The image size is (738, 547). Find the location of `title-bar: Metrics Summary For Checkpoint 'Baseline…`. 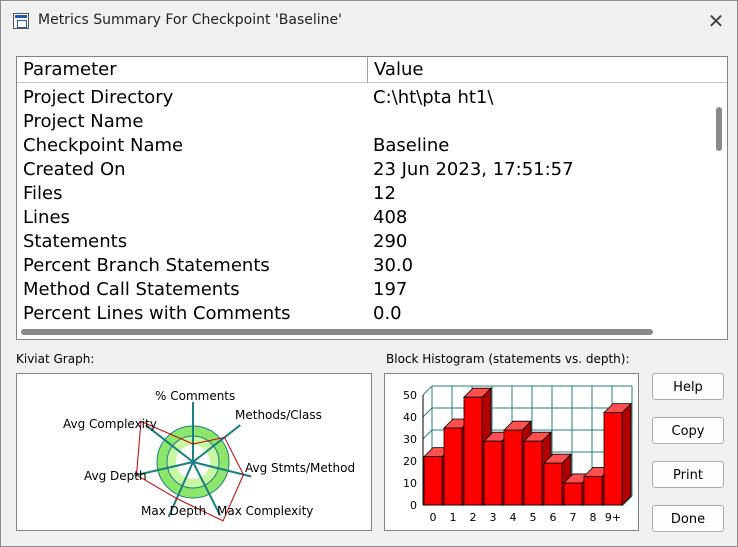

title-bar: Metrics Summary For Checkpoint 'Baseline… is located at coordinates (369, 21).